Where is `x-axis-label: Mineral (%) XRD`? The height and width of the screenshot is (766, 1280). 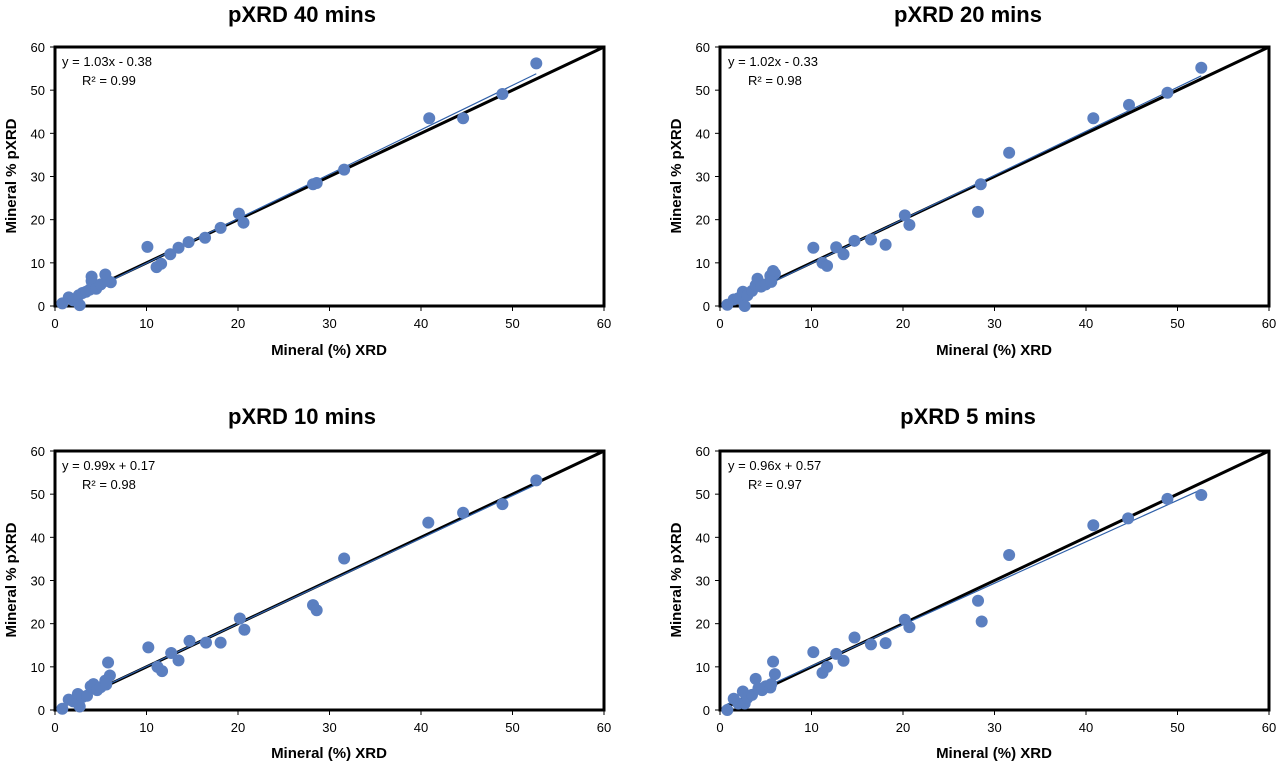 x-axis-label: Mineral (%) XRD is located at coordinates (329, 753).